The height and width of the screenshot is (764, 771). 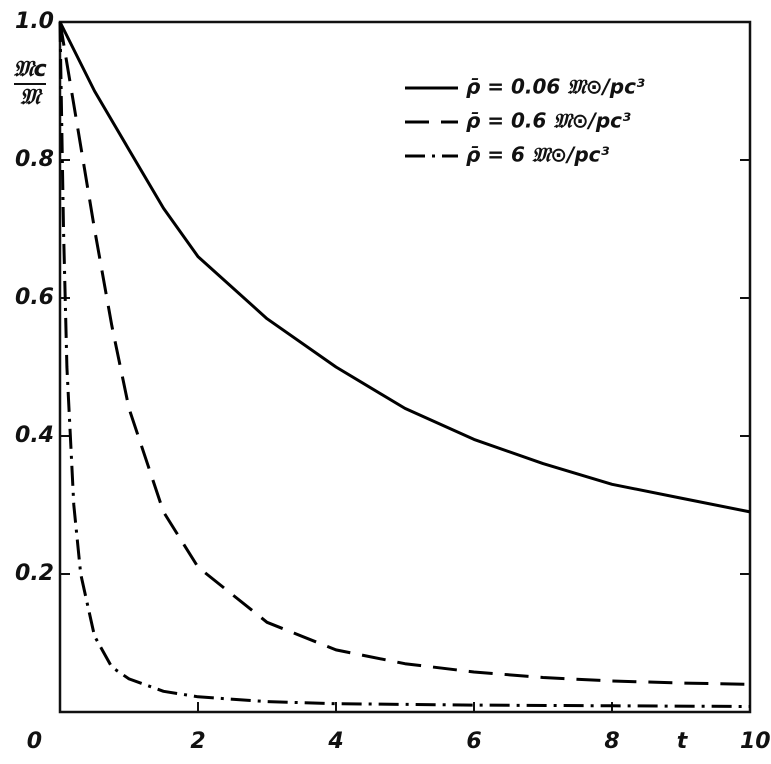 I want to click on y-tick-label: 1.0, so click(x=34, y=21).